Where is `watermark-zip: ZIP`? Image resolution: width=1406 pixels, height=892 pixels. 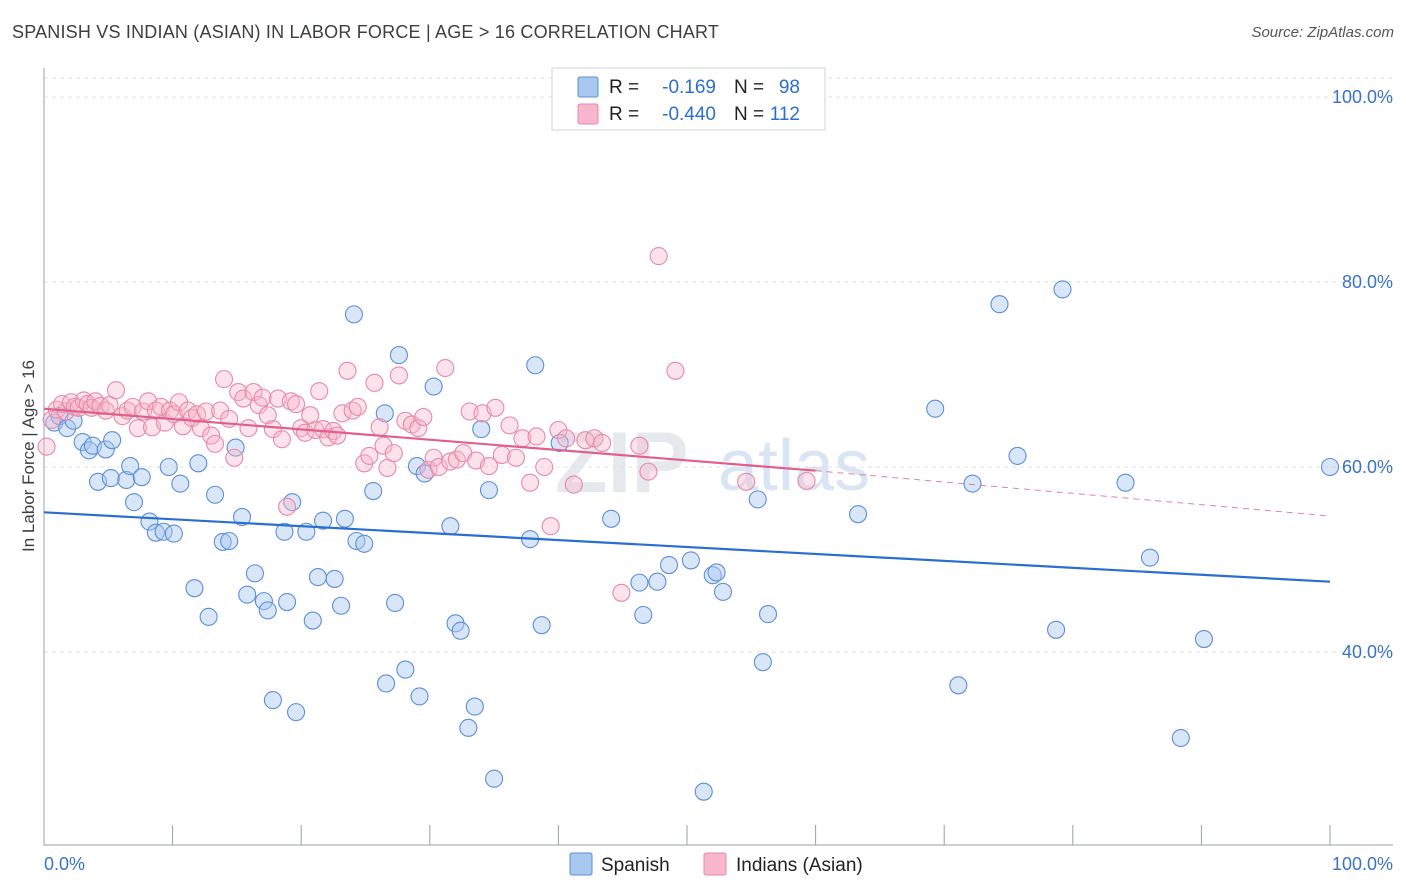 watermark-zip: ZIP is located at coordinates (622, 463).